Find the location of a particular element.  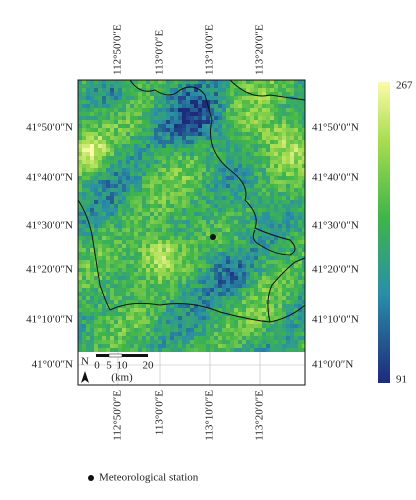

scale-bar: N 0 5 10 20 (km) is located at coordinates (117, 368).